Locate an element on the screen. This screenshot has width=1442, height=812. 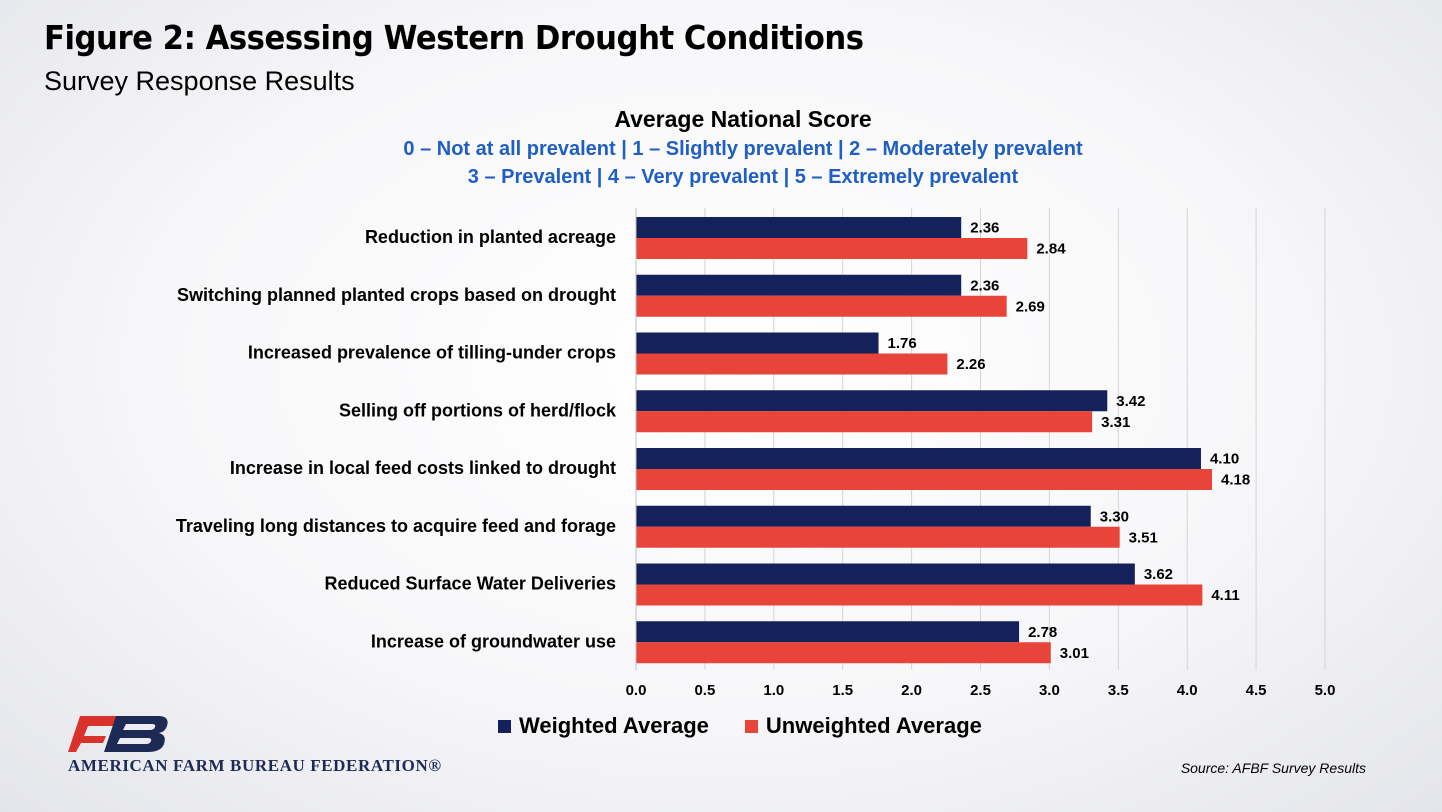
x-tick-label: 0.0 is located at coordinates (636, 690).